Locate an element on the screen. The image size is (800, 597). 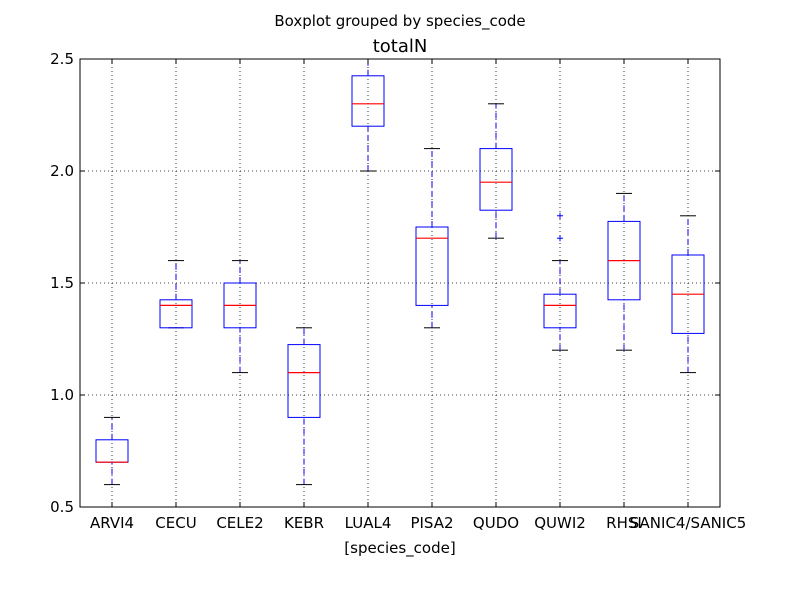
x-tick-label: LUAL4 is located at coordinates (368, 523).